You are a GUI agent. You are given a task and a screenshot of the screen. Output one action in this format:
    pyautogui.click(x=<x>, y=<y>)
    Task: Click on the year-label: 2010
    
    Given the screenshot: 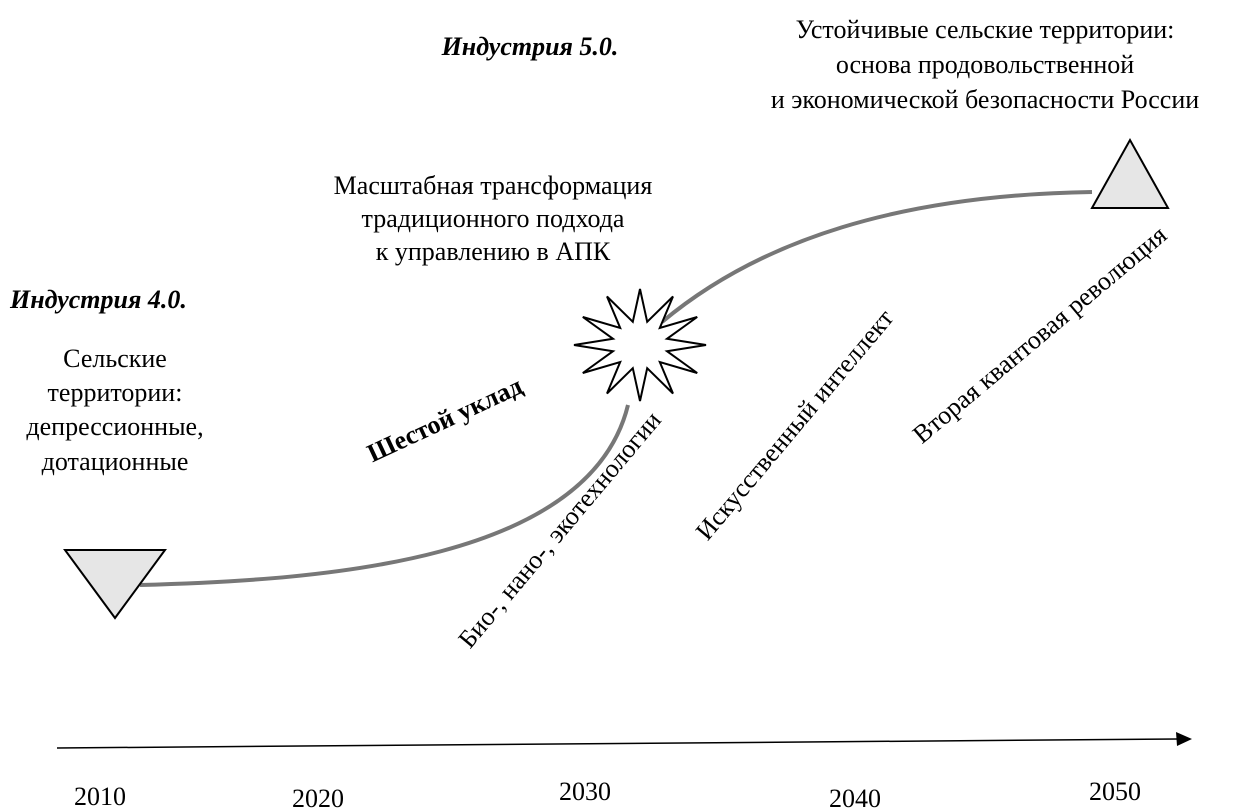 What is the action you would take?
    pyautogui.click(x=100, y=796)
    